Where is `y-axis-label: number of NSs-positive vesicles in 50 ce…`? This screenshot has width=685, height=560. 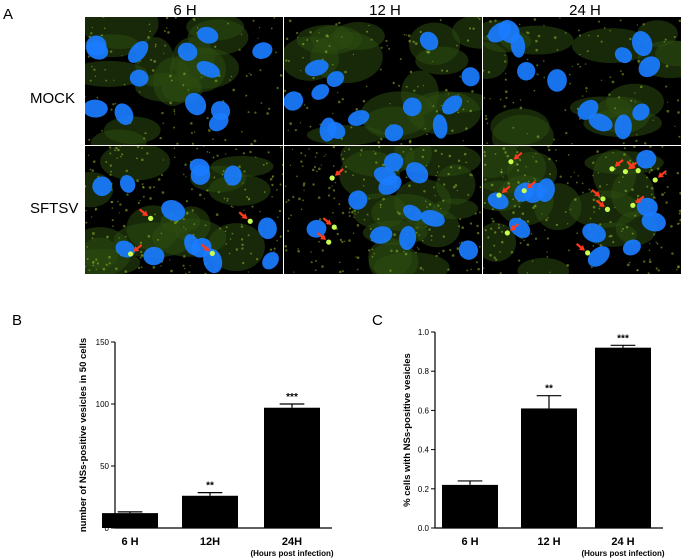 y-axis-label: number of NSs-positive vesicles in 50 ce… is located at coordinates (83, 435).